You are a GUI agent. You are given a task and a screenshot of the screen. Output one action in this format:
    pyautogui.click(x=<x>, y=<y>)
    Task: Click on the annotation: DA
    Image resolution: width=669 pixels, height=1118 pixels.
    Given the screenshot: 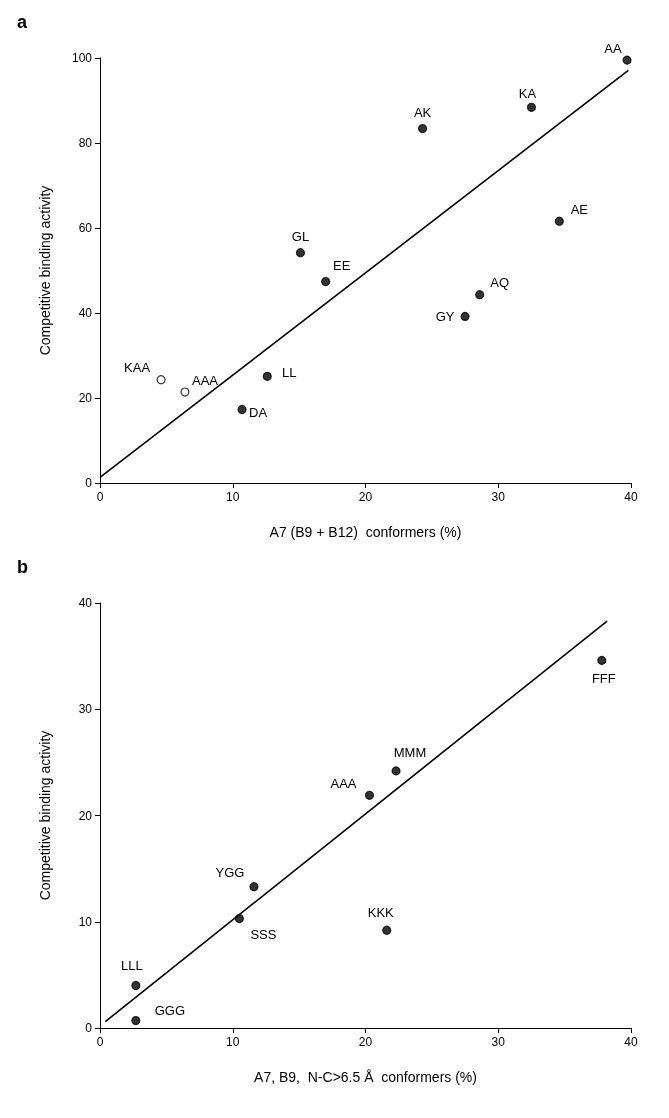 What is the action you would take?
    pyautogui.click(x=258, y=412)
    